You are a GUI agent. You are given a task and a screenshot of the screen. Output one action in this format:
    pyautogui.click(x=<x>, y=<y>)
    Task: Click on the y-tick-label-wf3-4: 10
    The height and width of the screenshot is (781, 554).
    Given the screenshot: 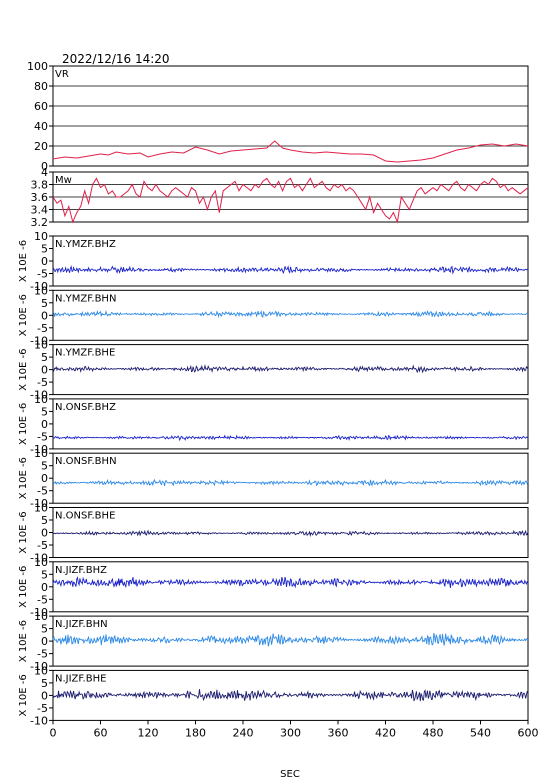 What is the action you would take?
    pyautogui.click(x=41, y=399)
    